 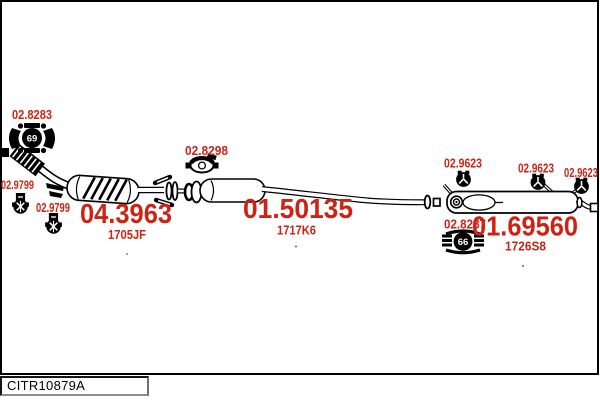 I want to click on variant-code-rear-silencer: 1726S8, so click(x=525, y=246).